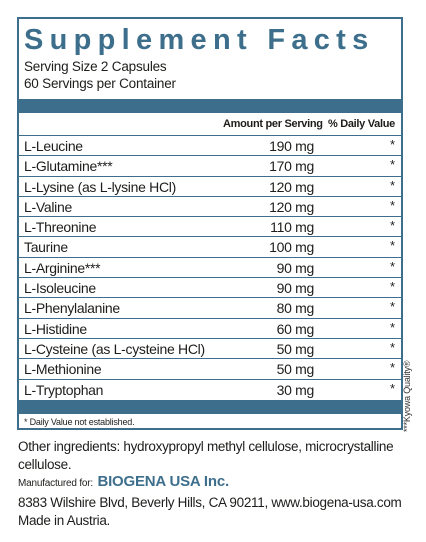 The height and width of the screenshot is (542, 426). Describe the element at coordinates (64, 520) in the screenshot. I see `country-of-origin: Made in Austria.` at that location.